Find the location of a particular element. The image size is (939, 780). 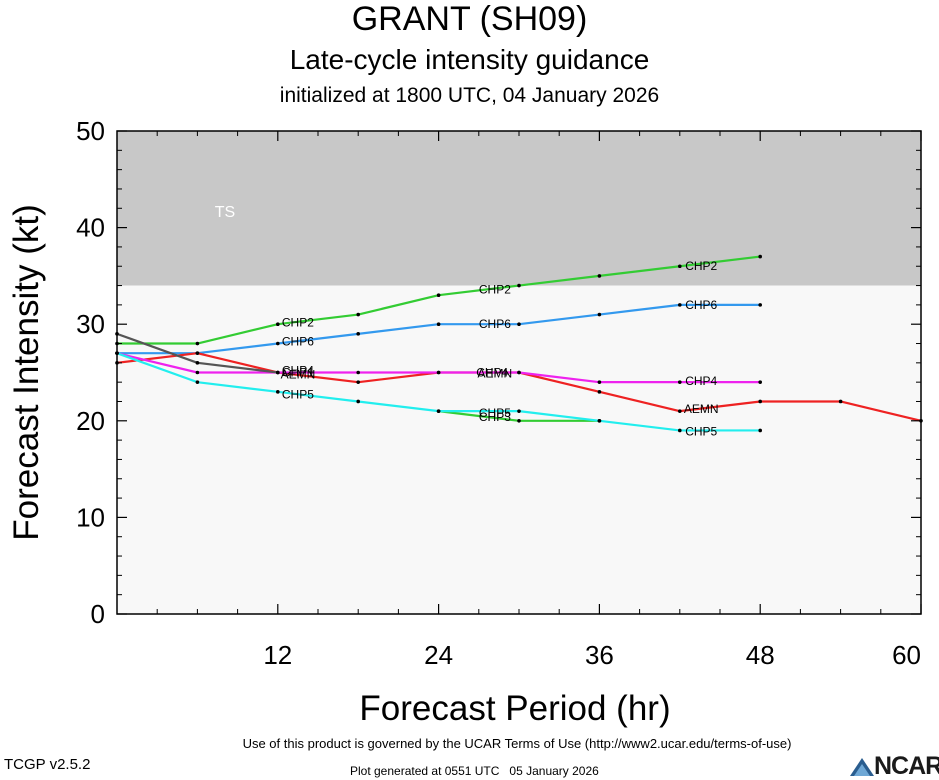

version-label: TCGP v2.5.2 is located at coordinates (47, 764).